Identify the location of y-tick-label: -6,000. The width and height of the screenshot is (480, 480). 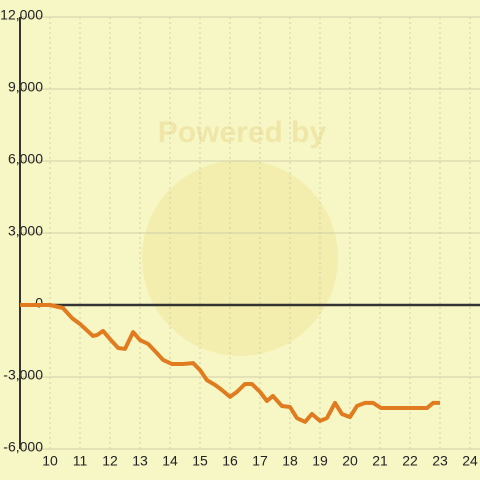
(23, 447).